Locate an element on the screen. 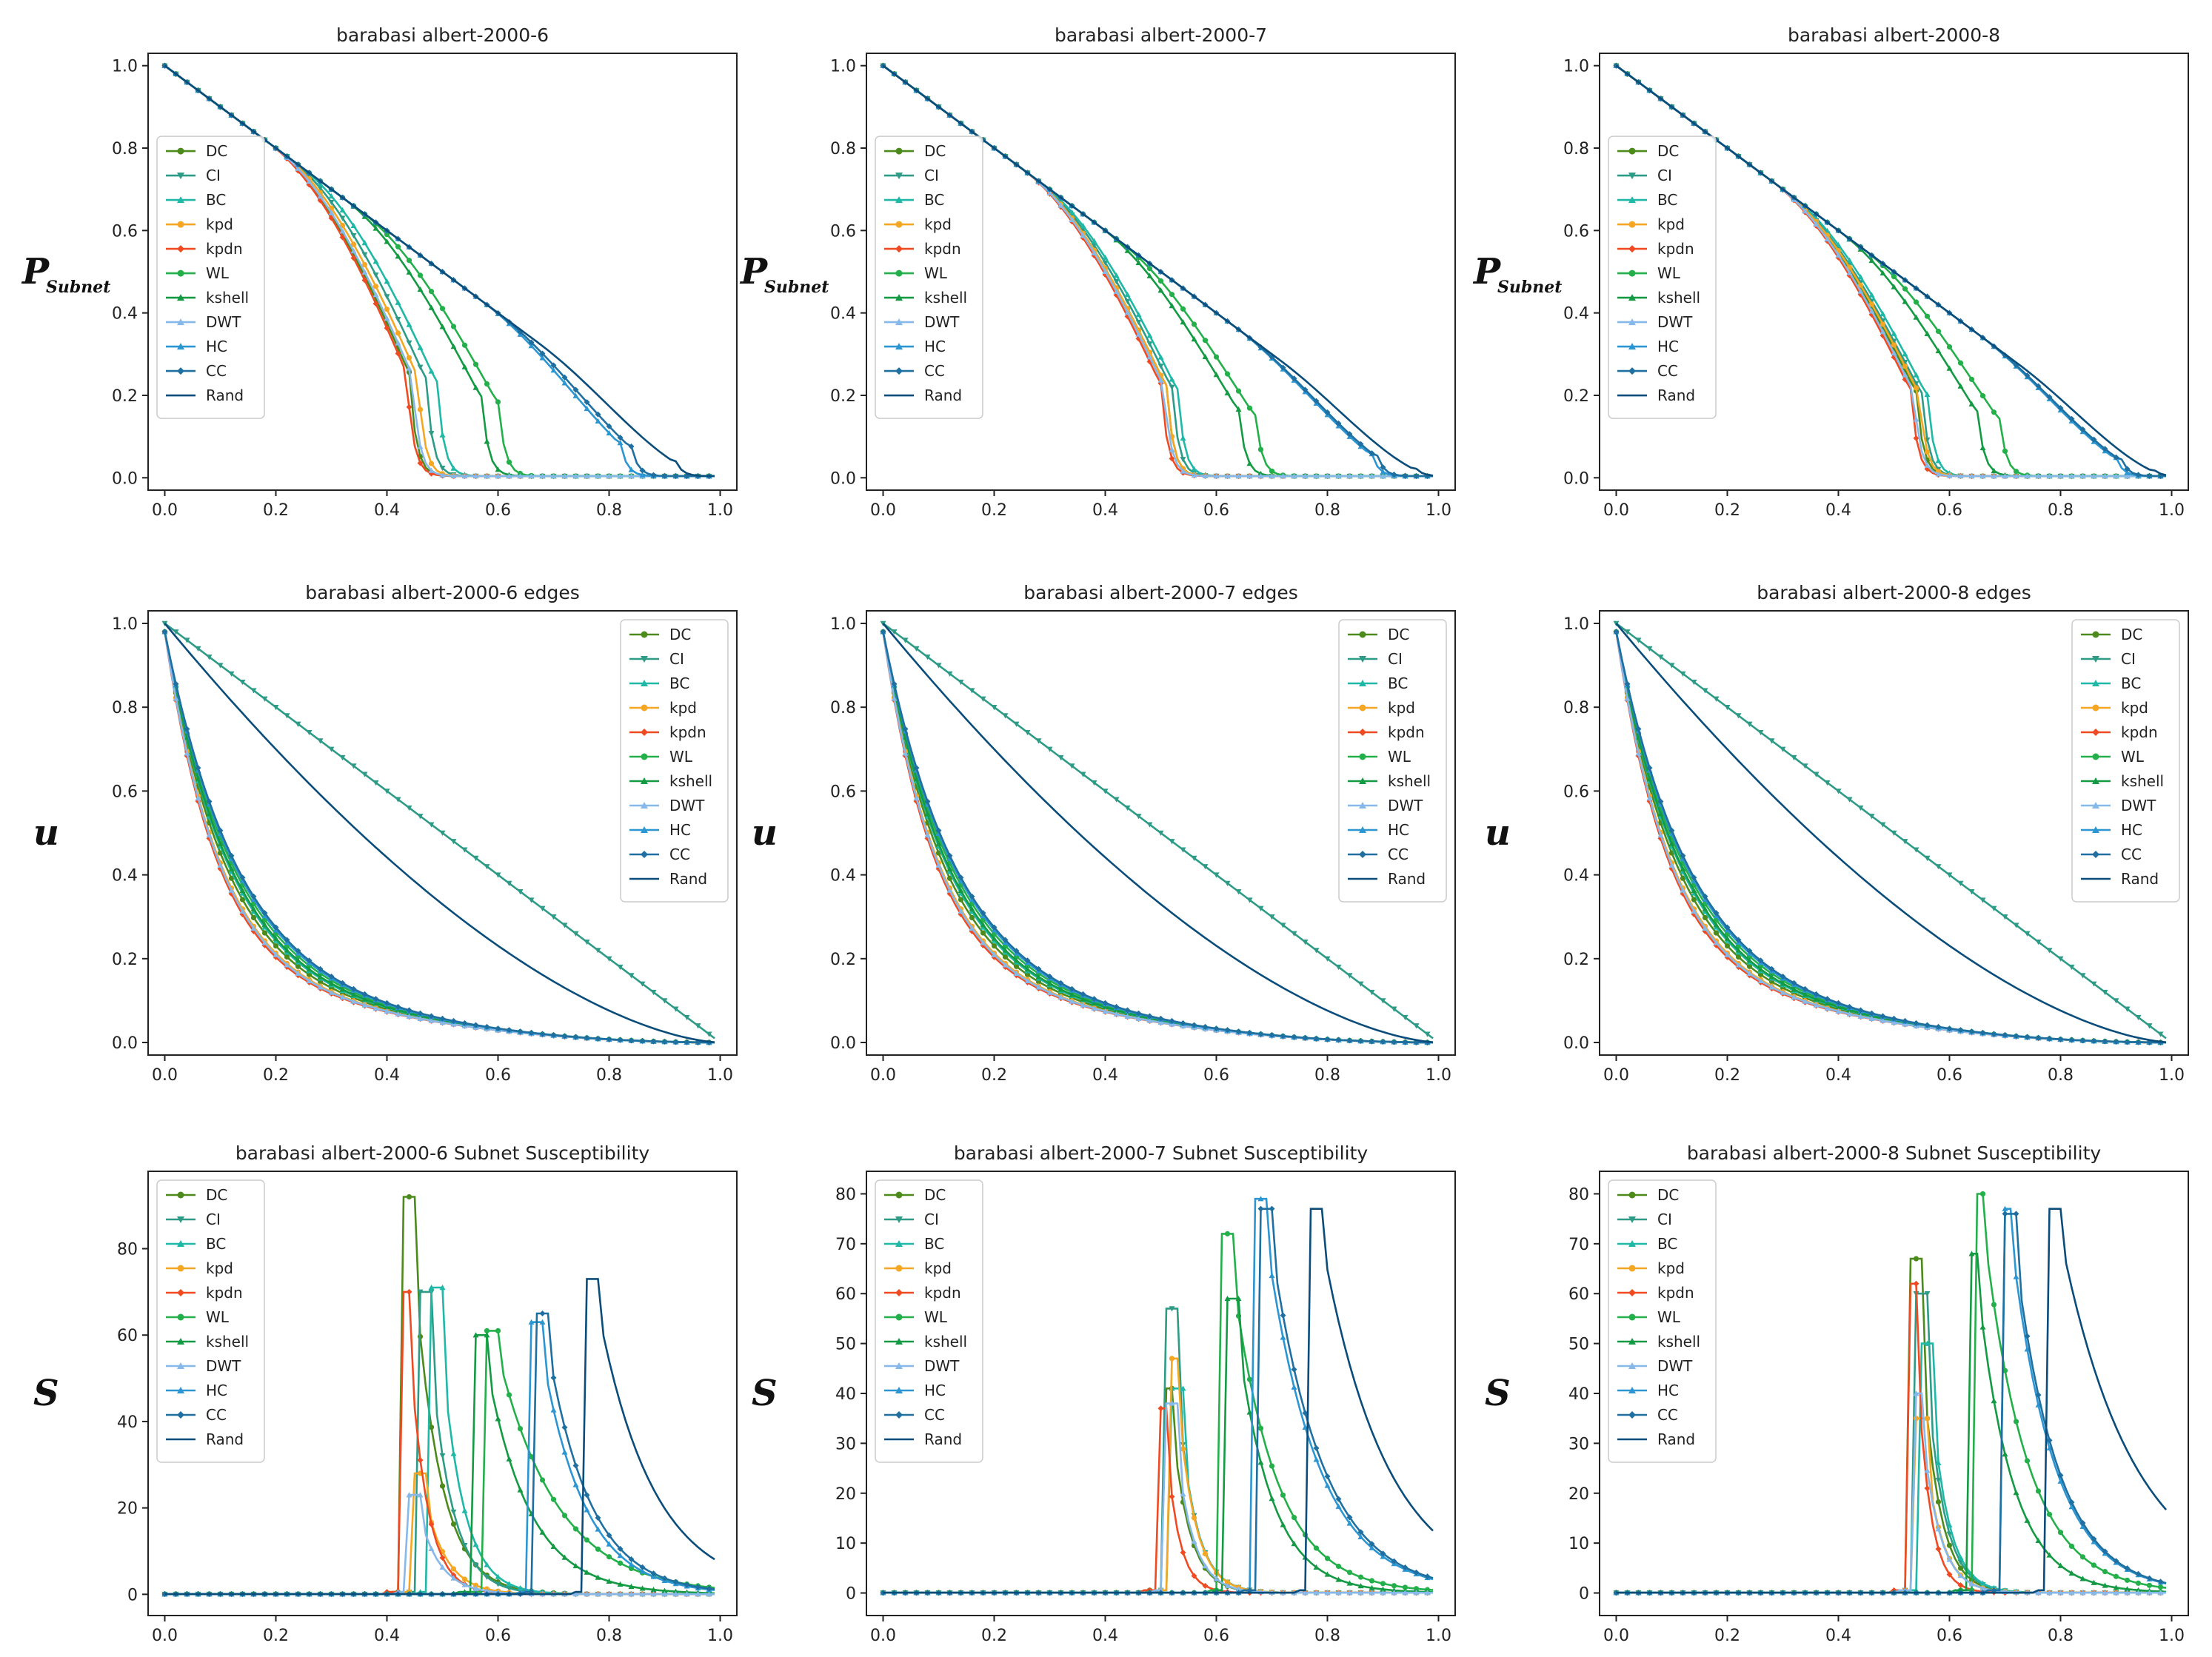  legend-label: kpd is located at coordinates (938, 224).